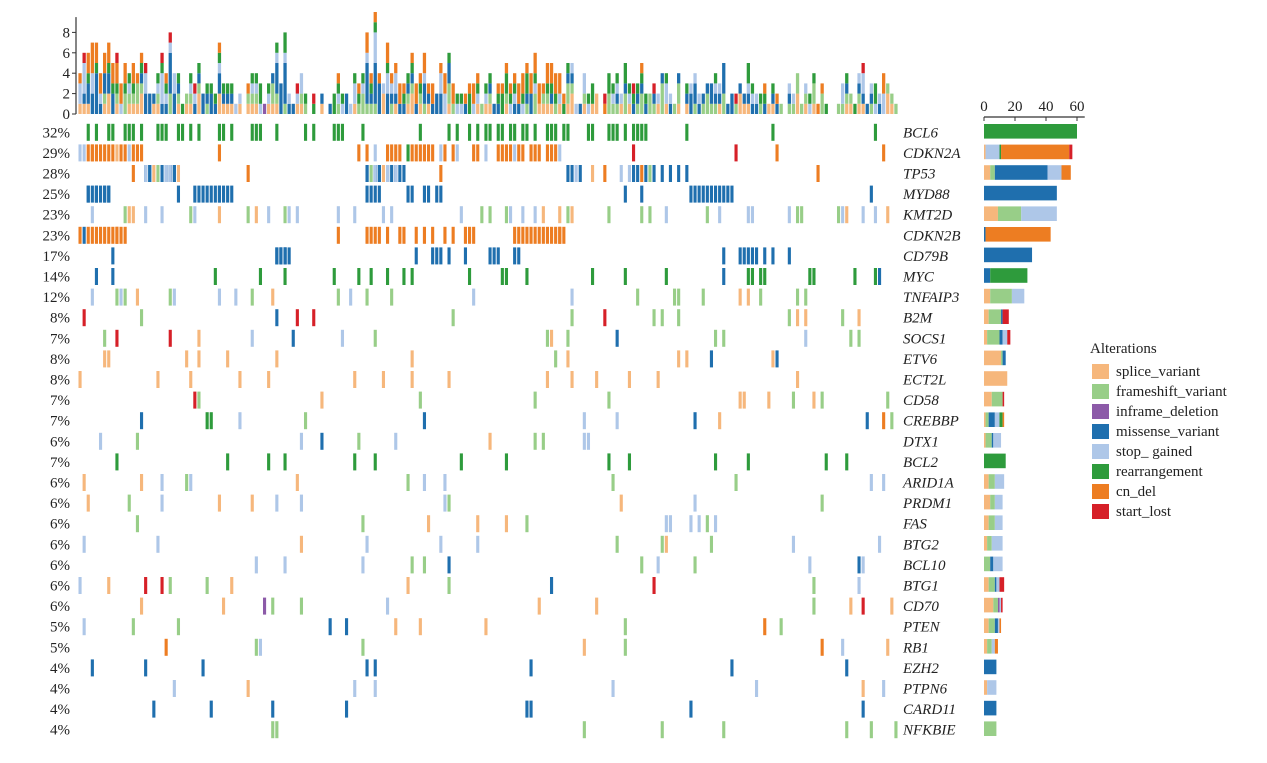 The height and width of the screenshot is (763, 1267). Describe the element at coordinates (60, 566) in the screenshot. I see `percent-label: 6%` at that location.